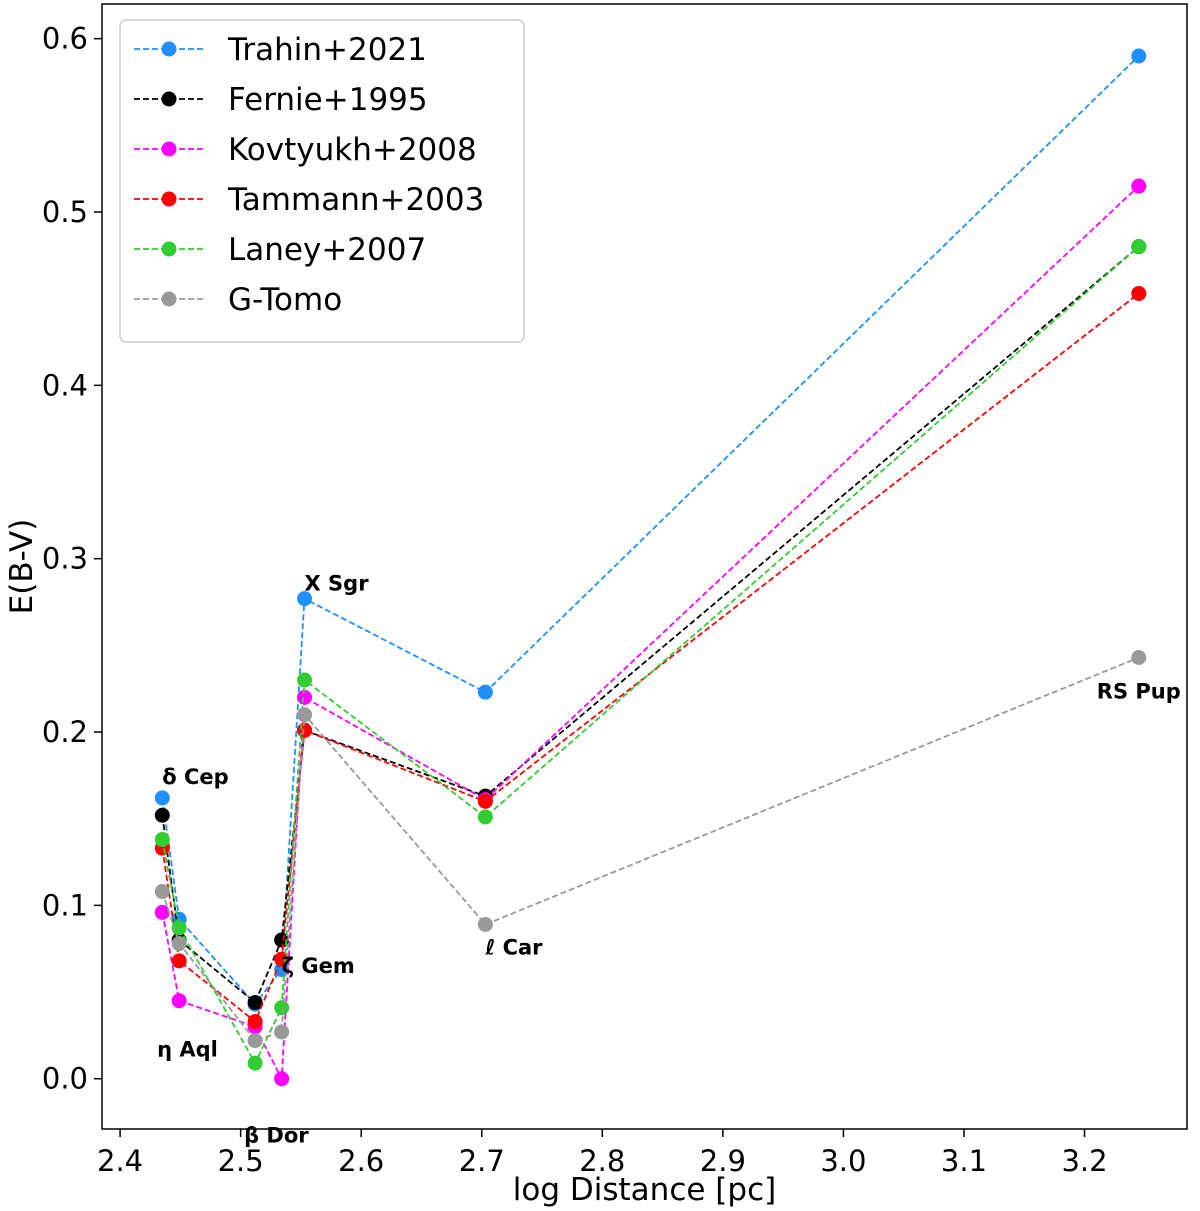 The height and width of the screenshot is (1211, 1200). I want to click on legend-entry: G-Tomo, so click(238, 300).